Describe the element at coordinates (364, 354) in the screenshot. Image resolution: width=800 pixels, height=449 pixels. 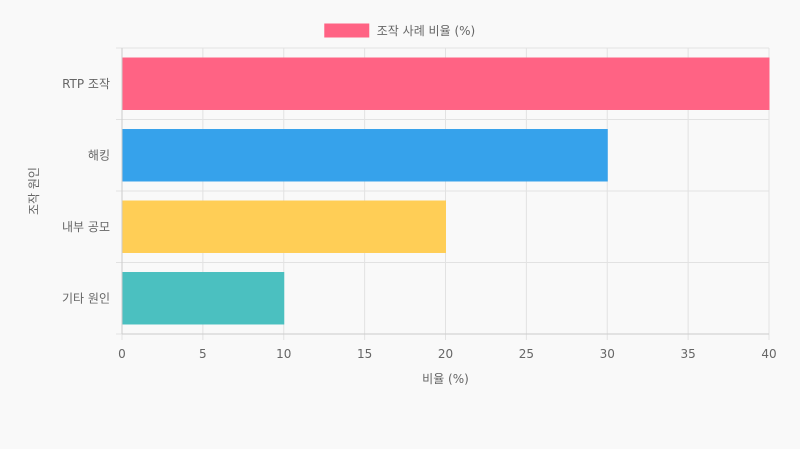
I see `x-tick-label: 15` at that location.